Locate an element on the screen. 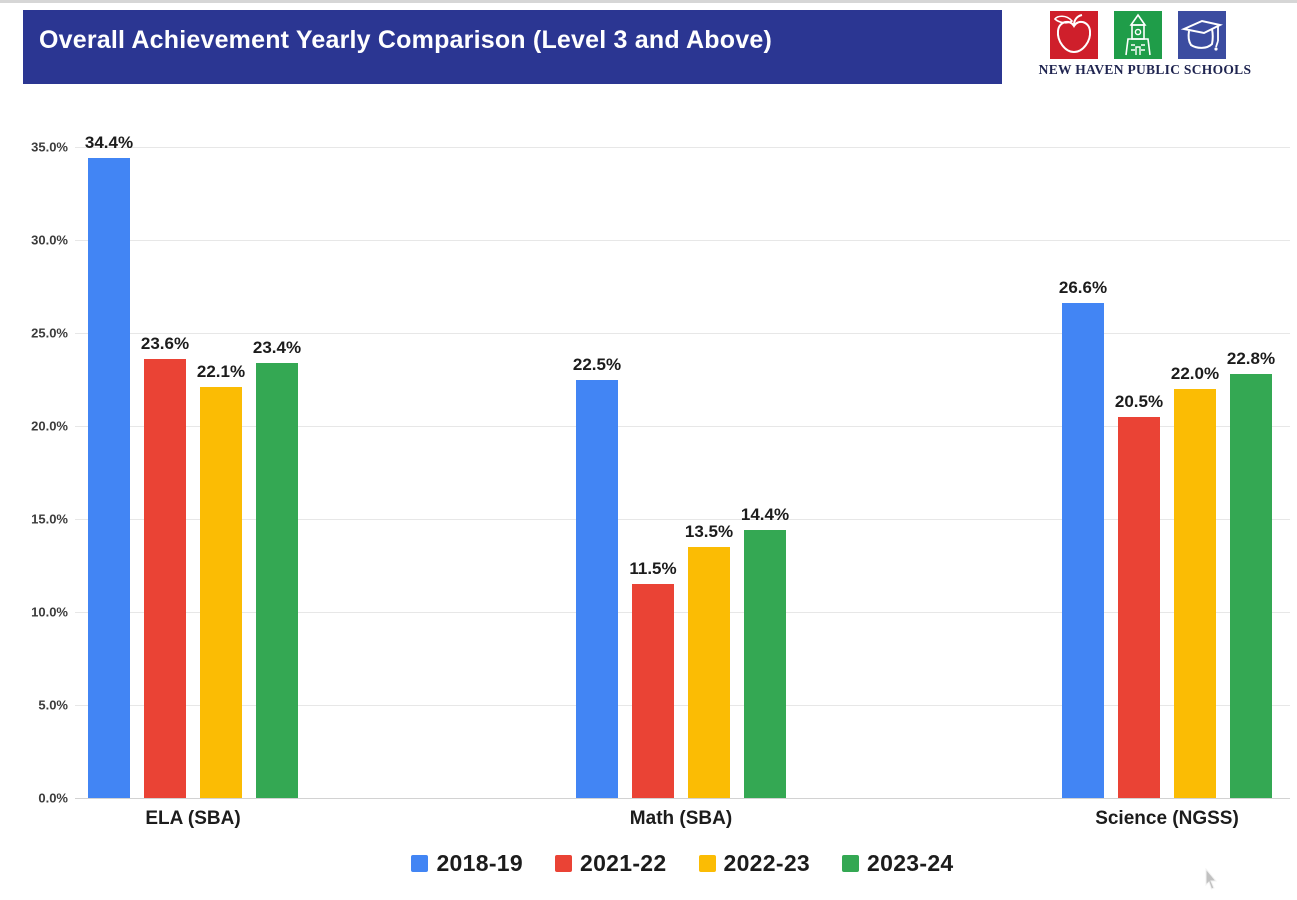 The image size is (1297, 900). bar-value-label: 22.1% is located at coordinates (221, 371).